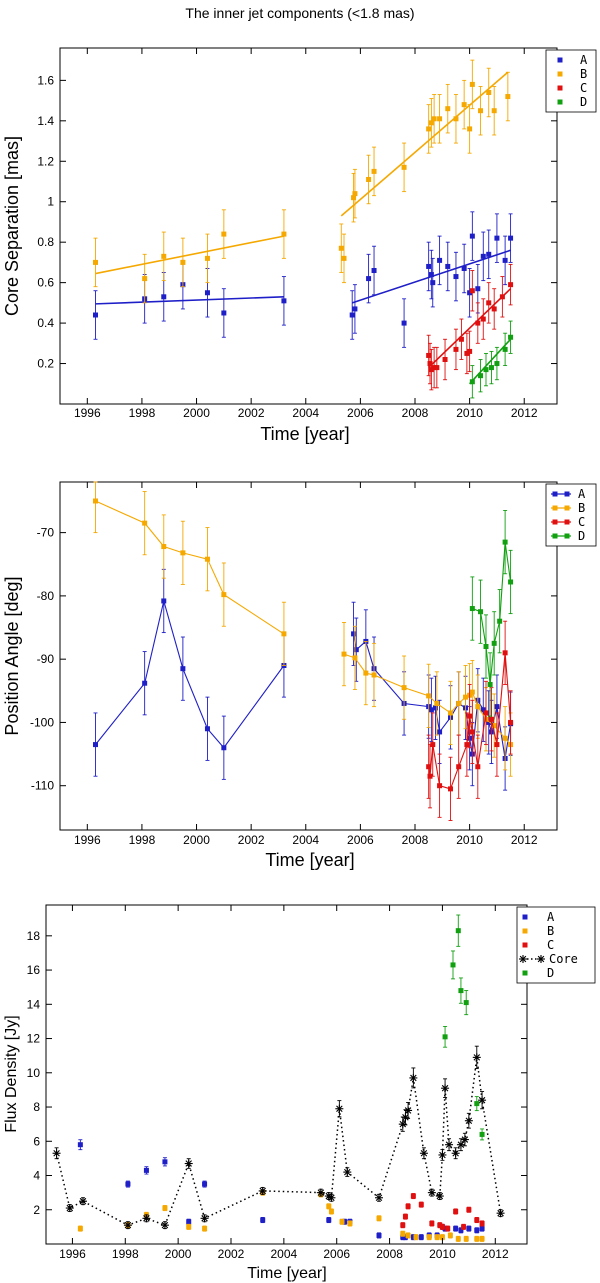 The height and width of the screenshot is (1283, 600). I want to click on legend-item: B, so click(568, 508).